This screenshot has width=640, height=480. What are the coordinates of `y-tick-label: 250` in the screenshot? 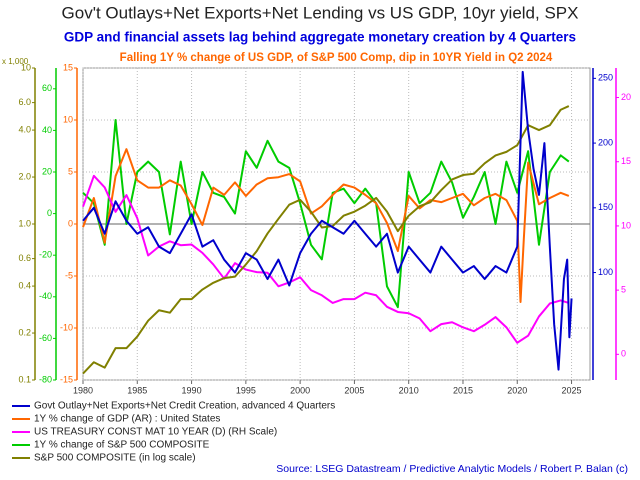 It's located at (605, 78).